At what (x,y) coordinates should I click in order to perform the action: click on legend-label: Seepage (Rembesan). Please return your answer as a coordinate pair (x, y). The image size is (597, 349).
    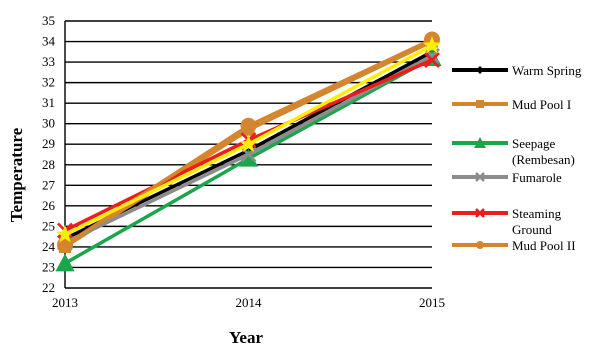
    Looking at the image, I should click on (543, 151).